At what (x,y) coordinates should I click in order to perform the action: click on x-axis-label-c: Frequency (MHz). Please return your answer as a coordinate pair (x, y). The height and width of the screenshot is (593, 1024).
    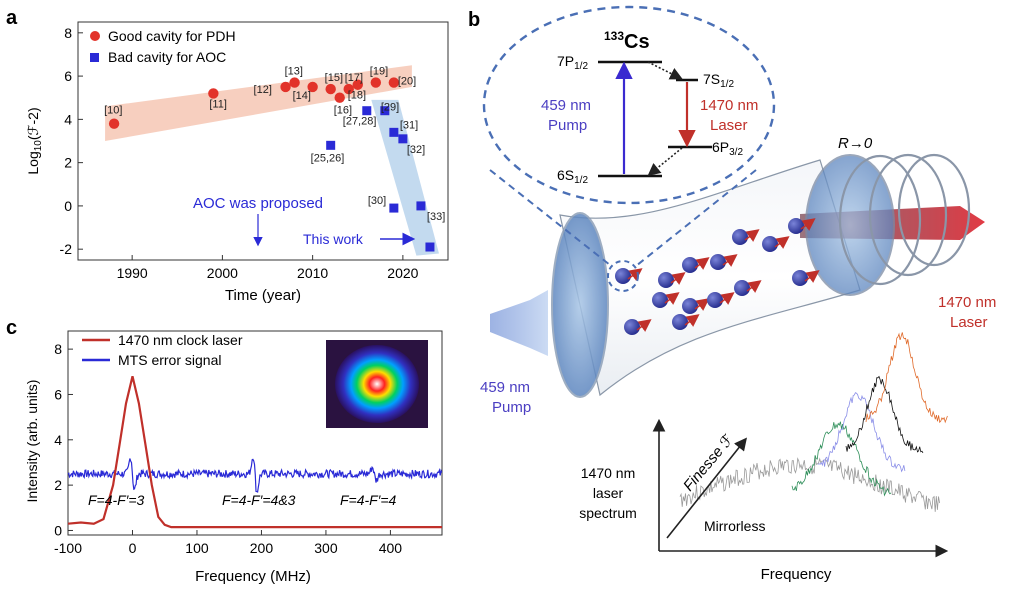
    Looking at the image, I should click on (253, 576).